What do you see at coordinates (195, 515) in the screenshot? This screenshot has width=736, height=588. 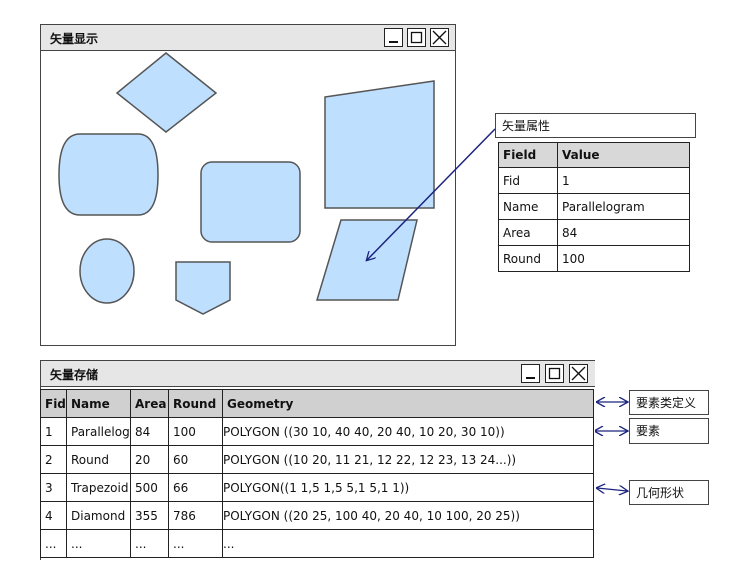 I see `cell-round: 786` at bounding box center [195, 515].